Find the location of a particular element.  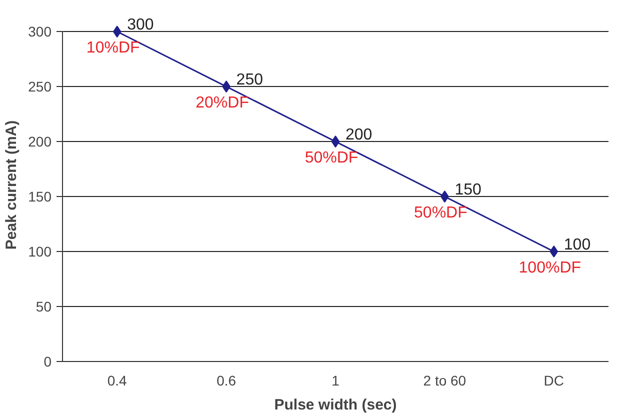

annotation: 10%DF is located at coordinates (113, 48).